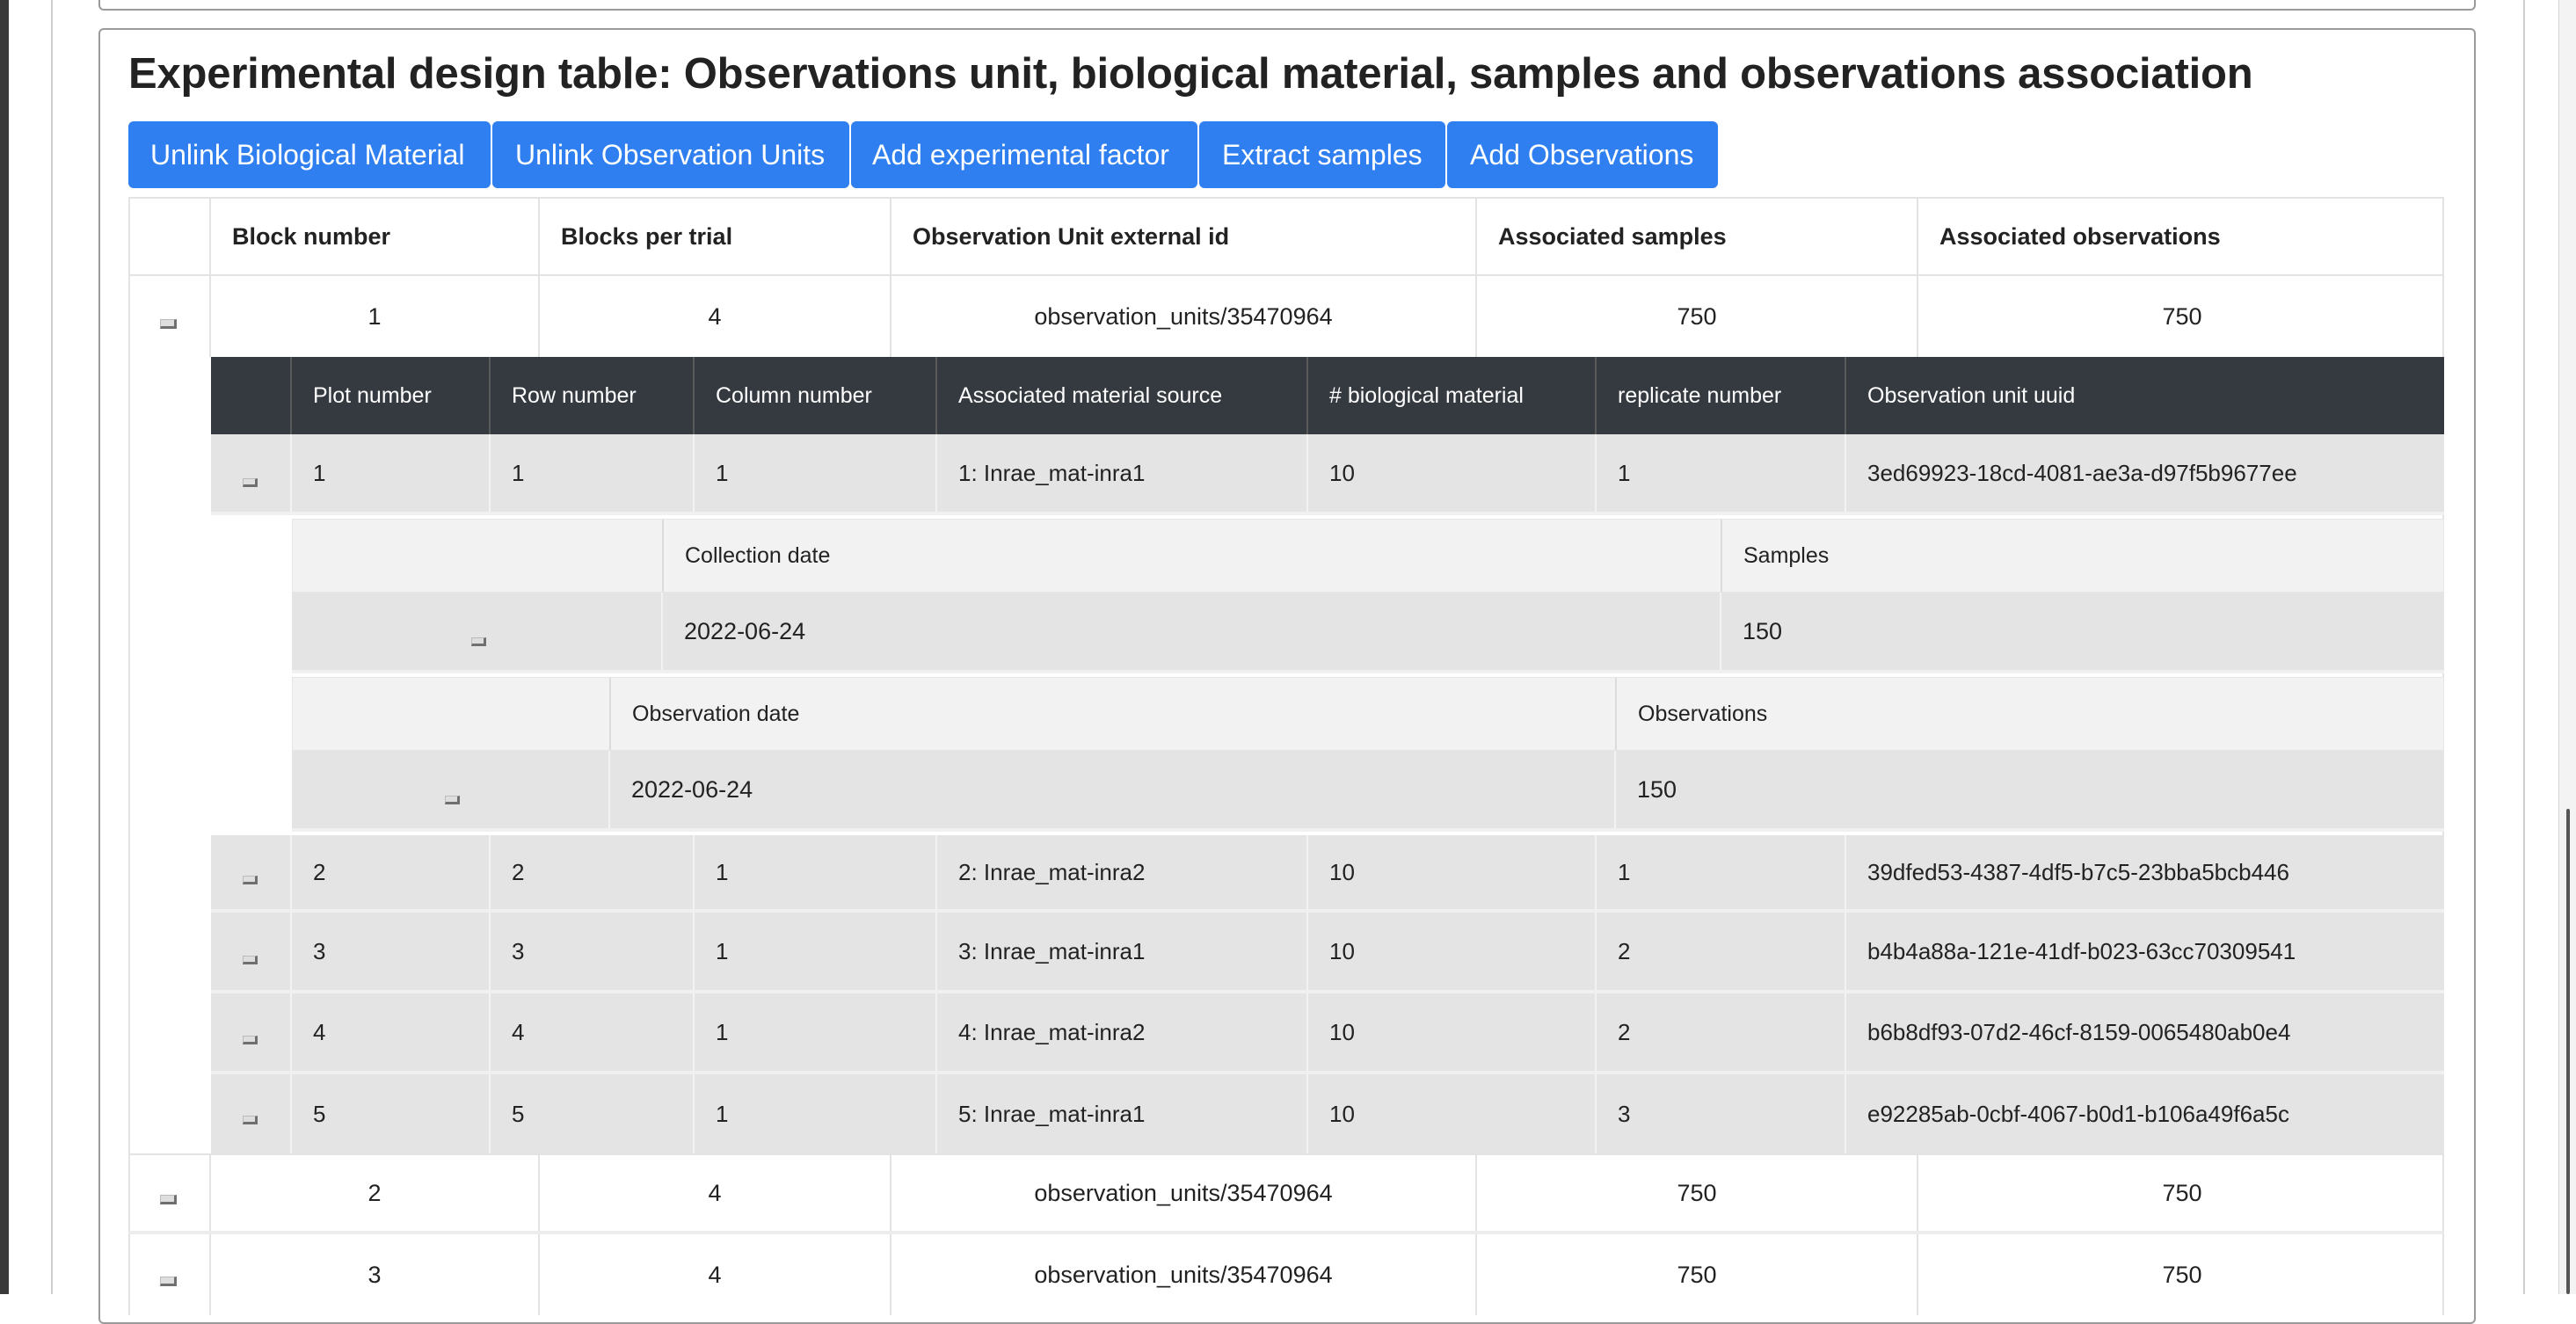 This screenshot has height=1324, width=2576. I want to click on header-blocks-per-trial: Blocks per trial, so click(715, 236).